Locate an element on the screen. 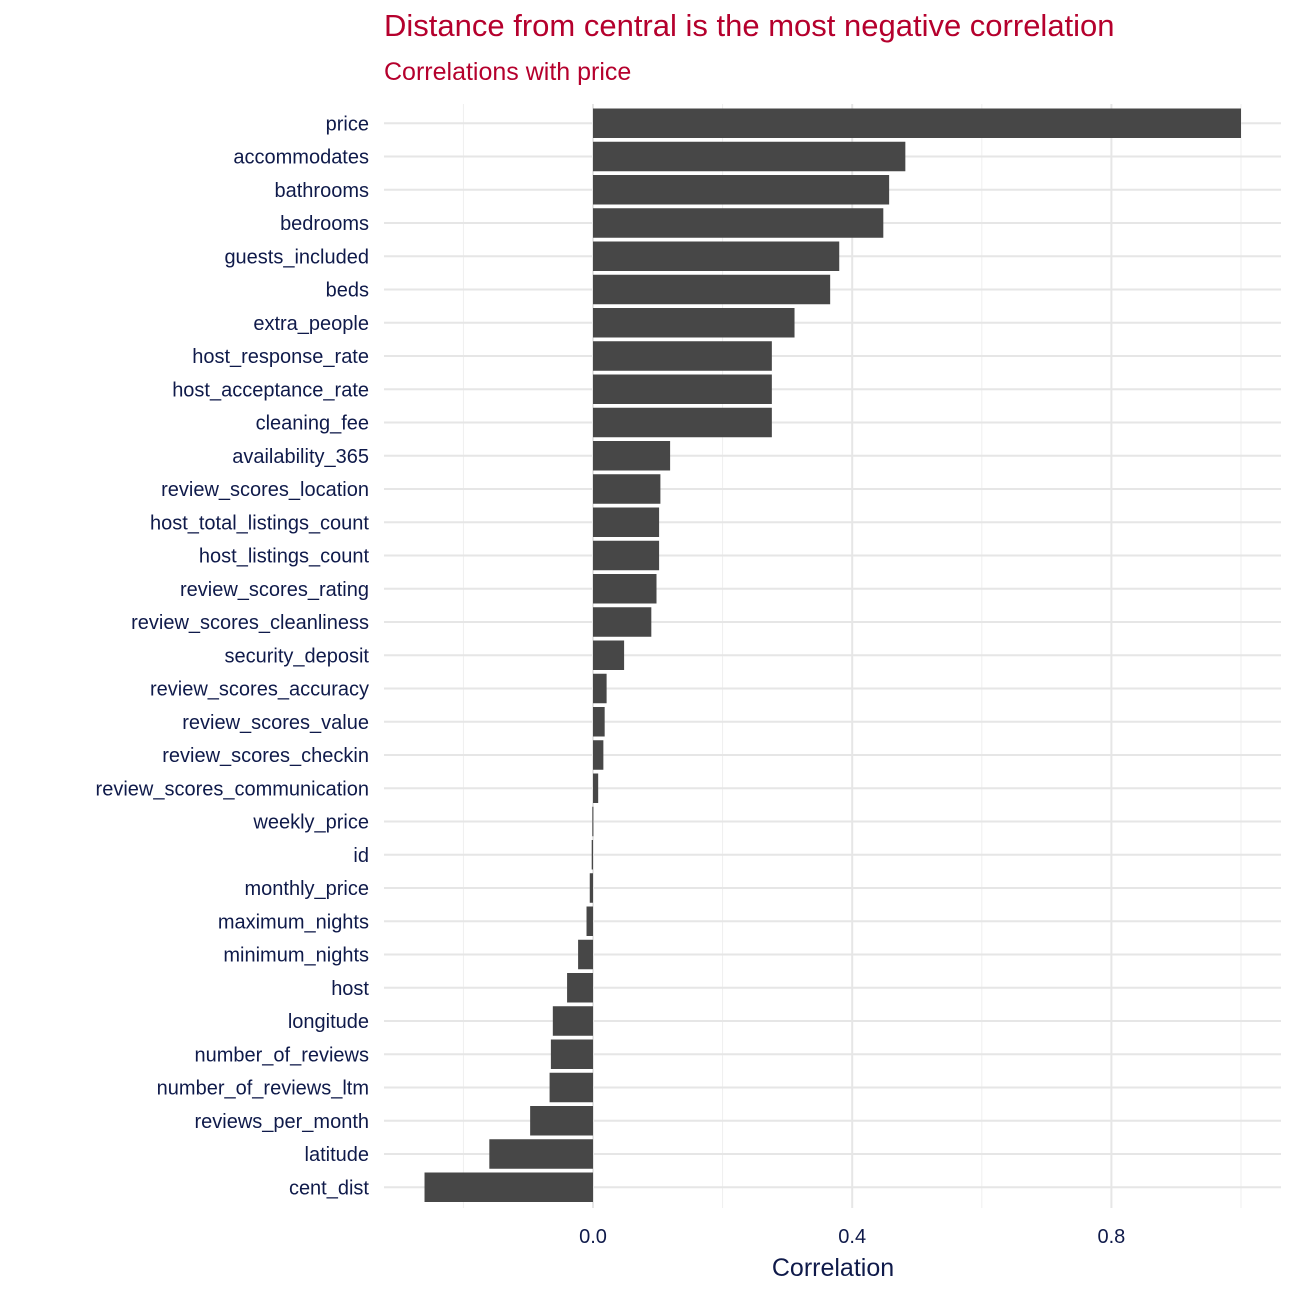 This screenshot has width=1296, height=1296. bar-latitude is located at coordinates (541, 1154).